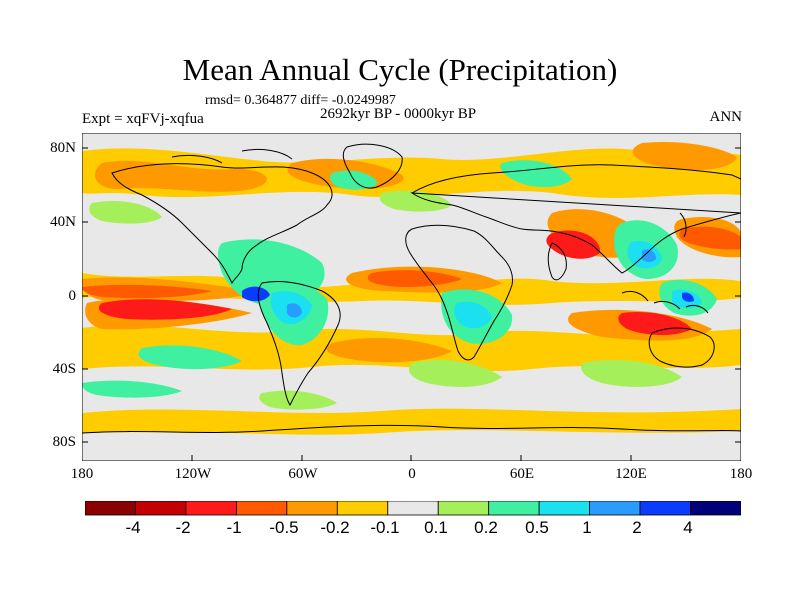  What do you see at coordinates (726, 117) in the screenshot?
I see `season-label: ANN` at bounding box center [726, 117].